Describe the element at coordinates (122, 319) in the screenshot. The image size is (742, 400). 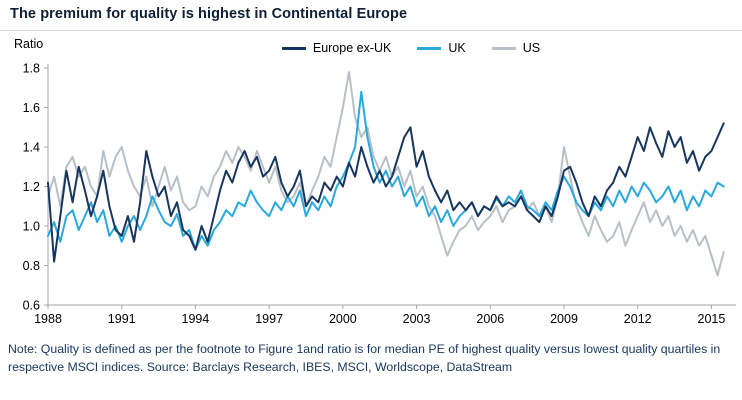
I see `x-tick-label: 1991` at that location.